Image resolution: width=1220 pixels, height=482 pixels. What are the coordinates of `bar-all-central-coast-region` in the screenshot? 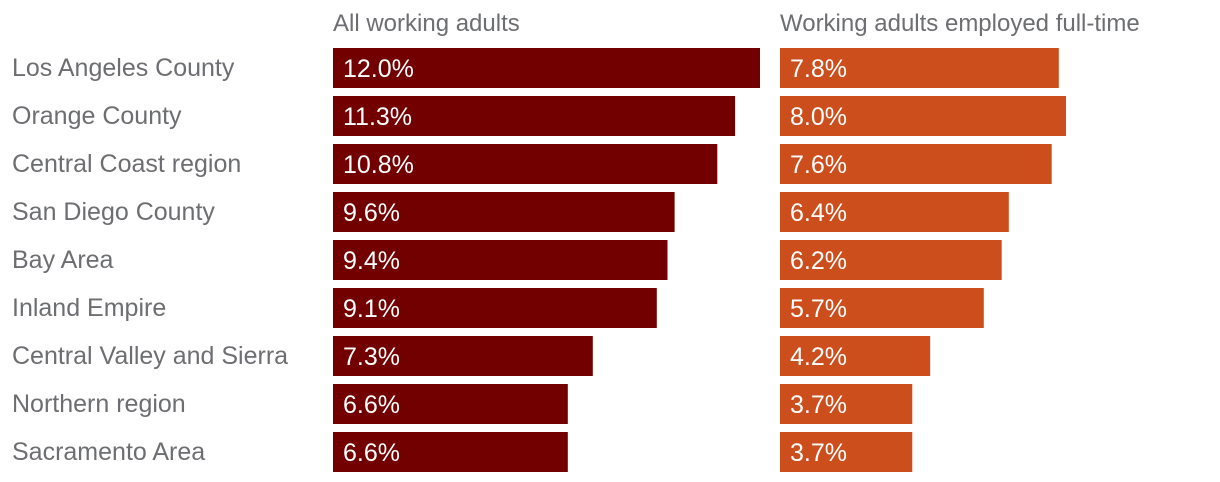 It's located at (525, 164).